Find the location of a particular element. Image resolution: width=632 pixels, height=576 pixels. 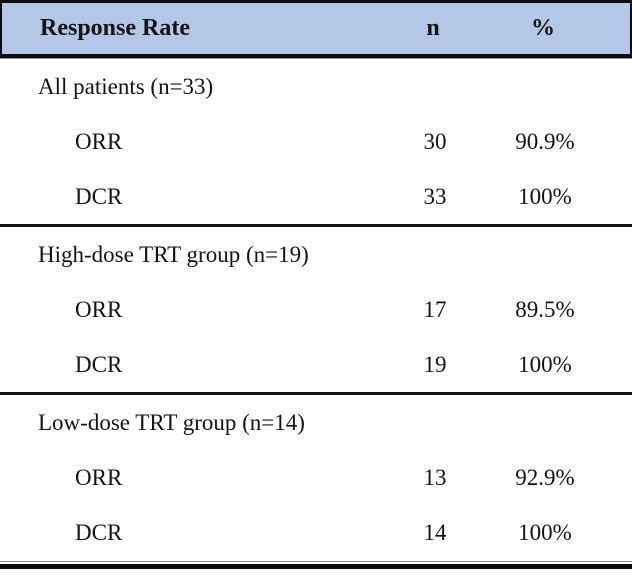

table-bottom-thick-rule is located at coordinates (316, 566).